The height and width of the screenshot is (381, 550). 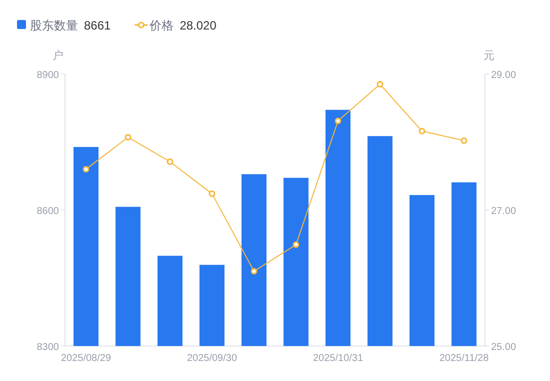 I want to click on y-tick-label: 8900, so click(x=48, y=75).